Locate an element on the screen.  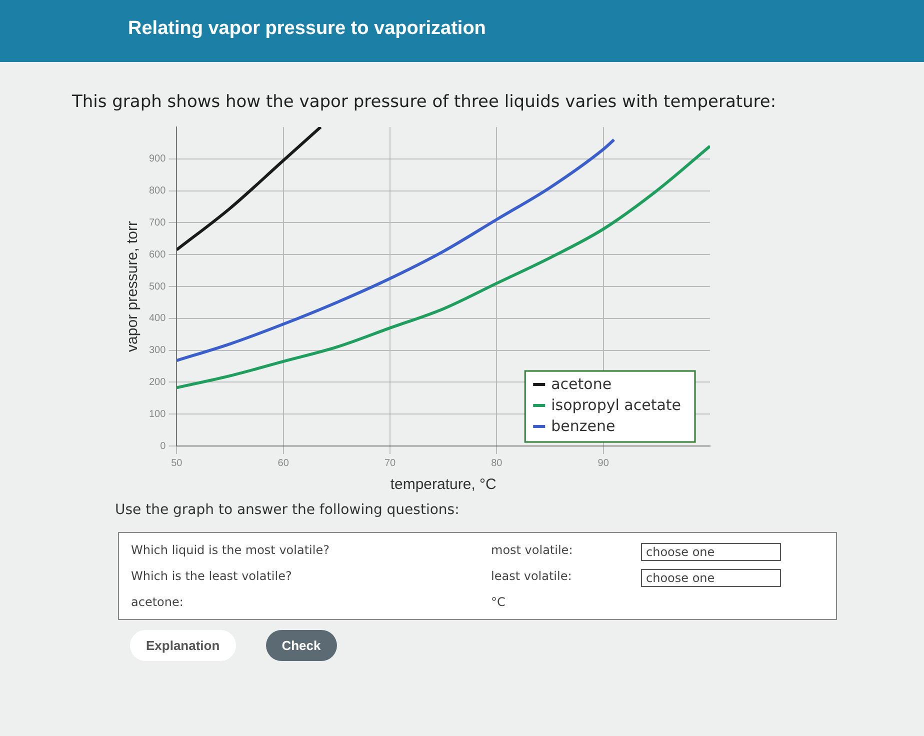
x-tick-label: 60 is located at coordinates (284, 463).